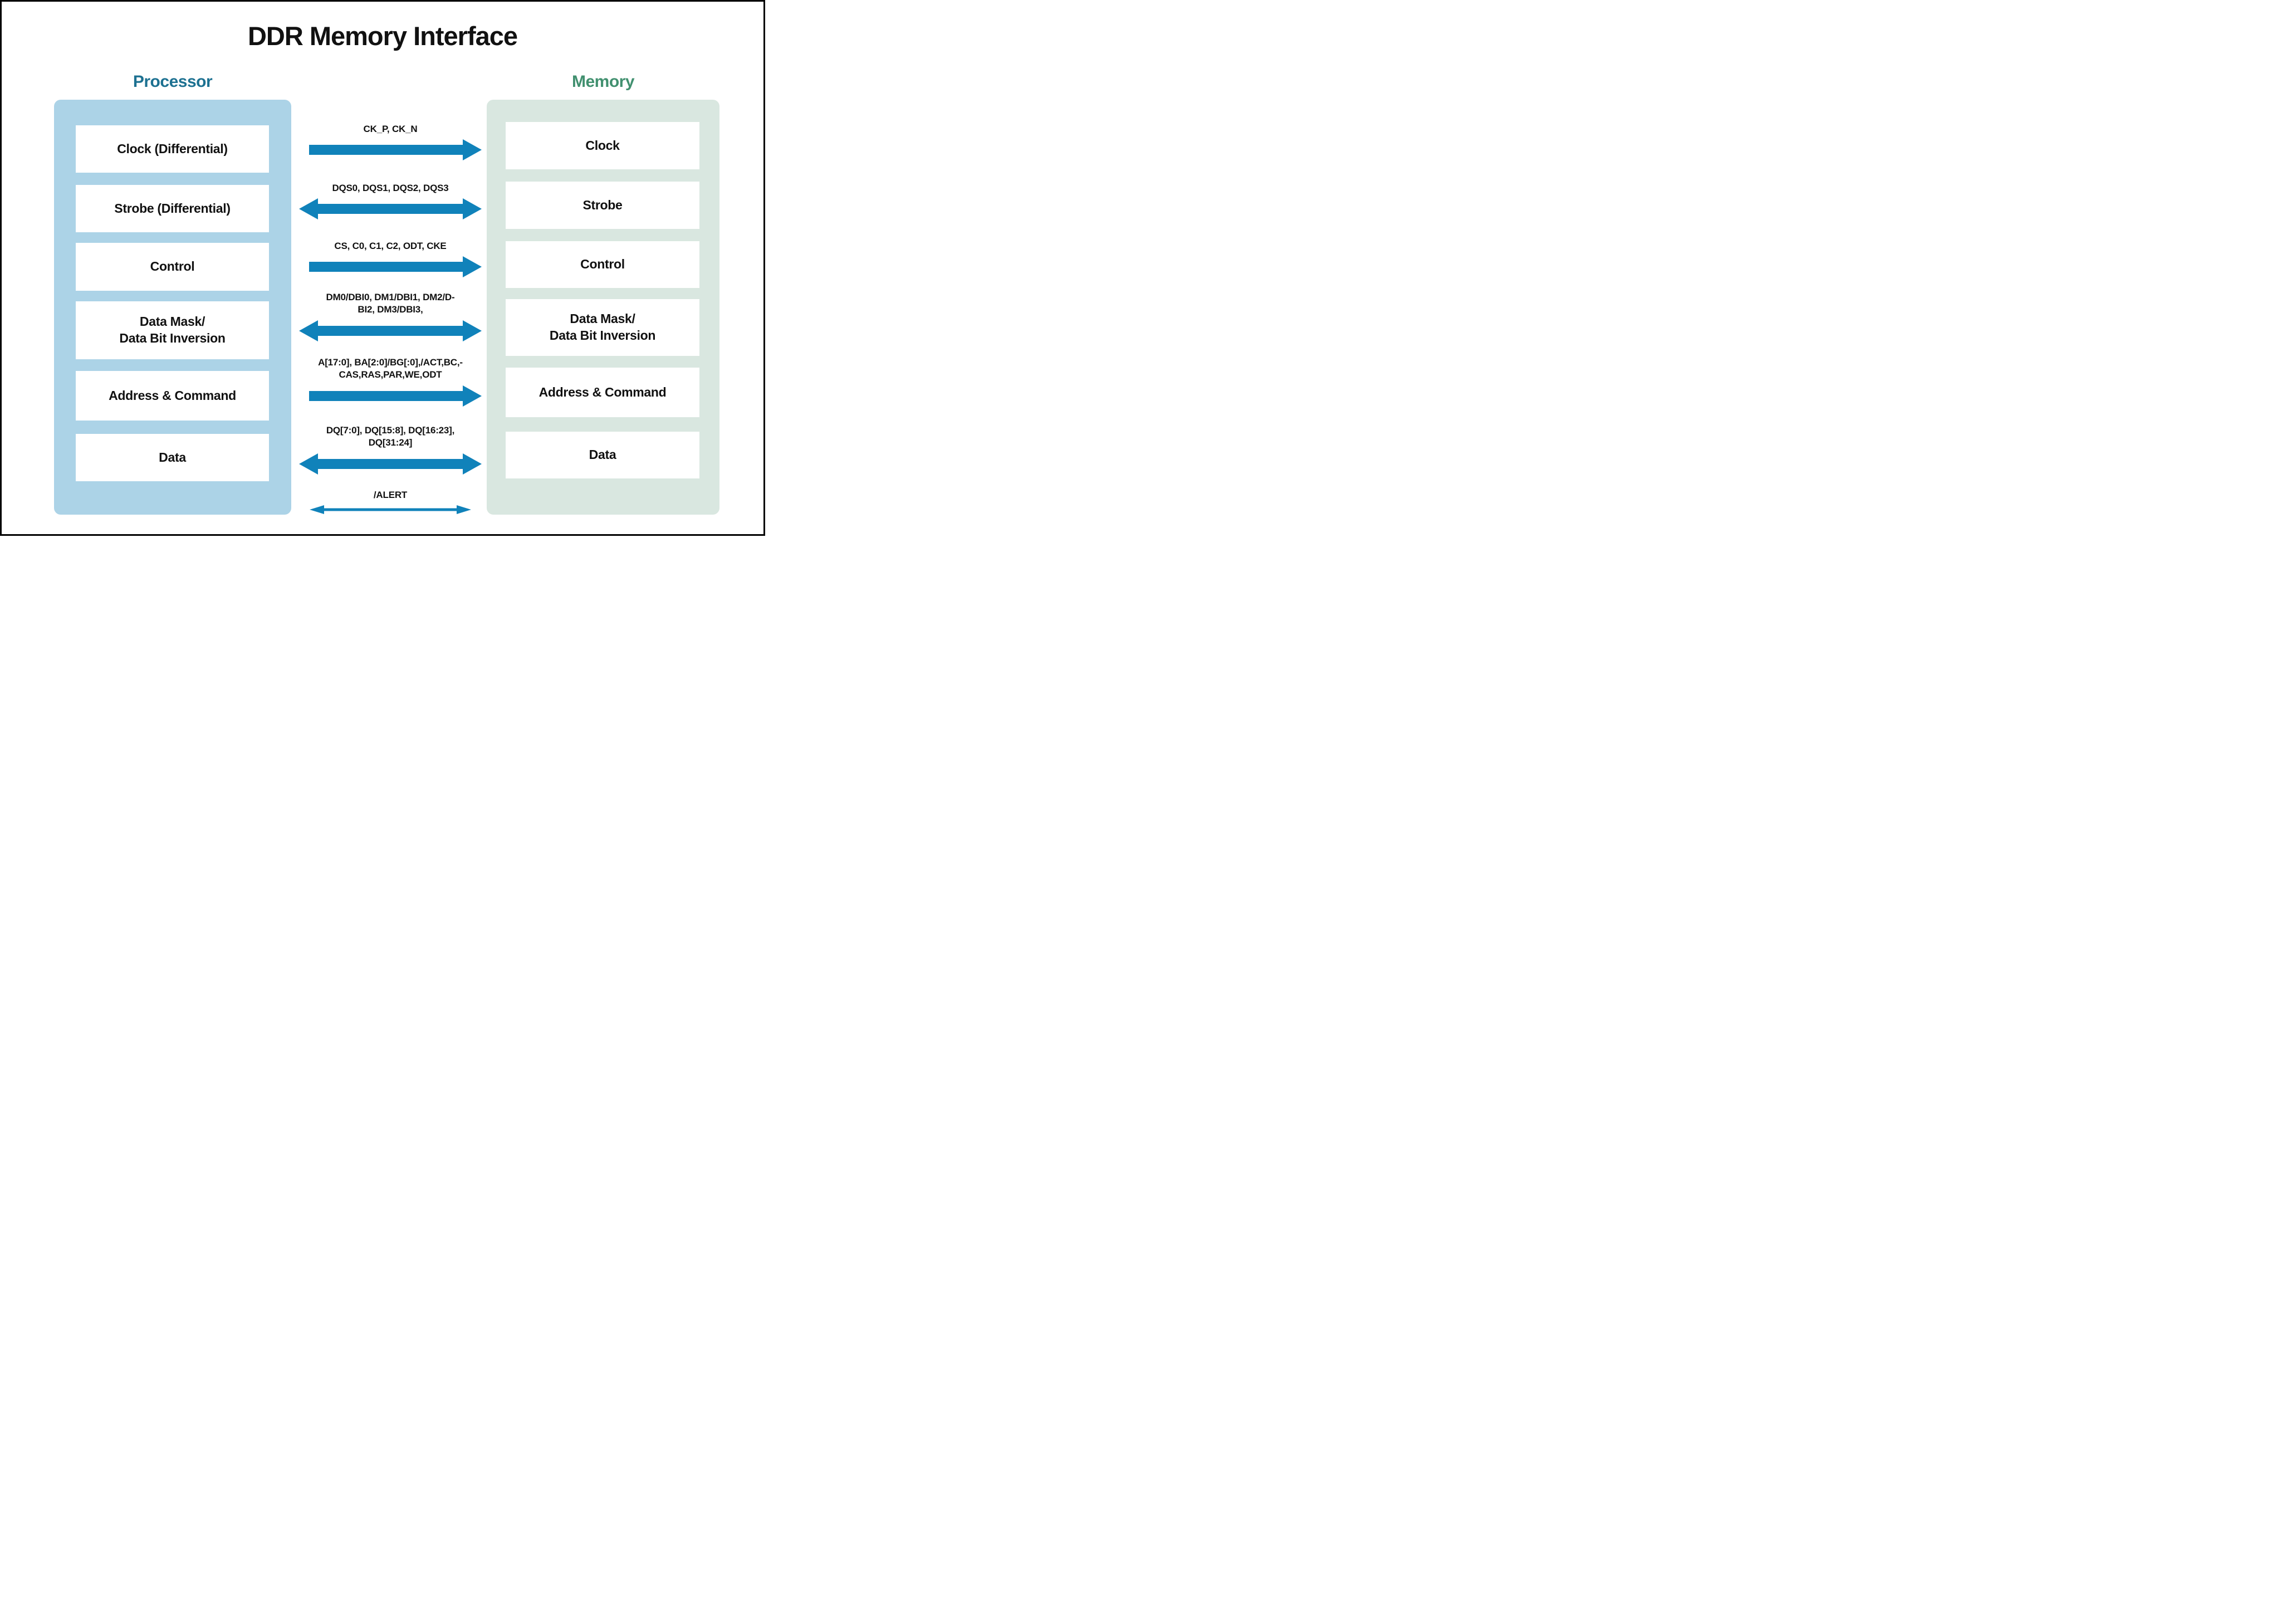  What do you see at coordinates (172, 396) in the screenshot?
I see `processor-box-address-command: Address & Command` at bounding box center [172, 396].